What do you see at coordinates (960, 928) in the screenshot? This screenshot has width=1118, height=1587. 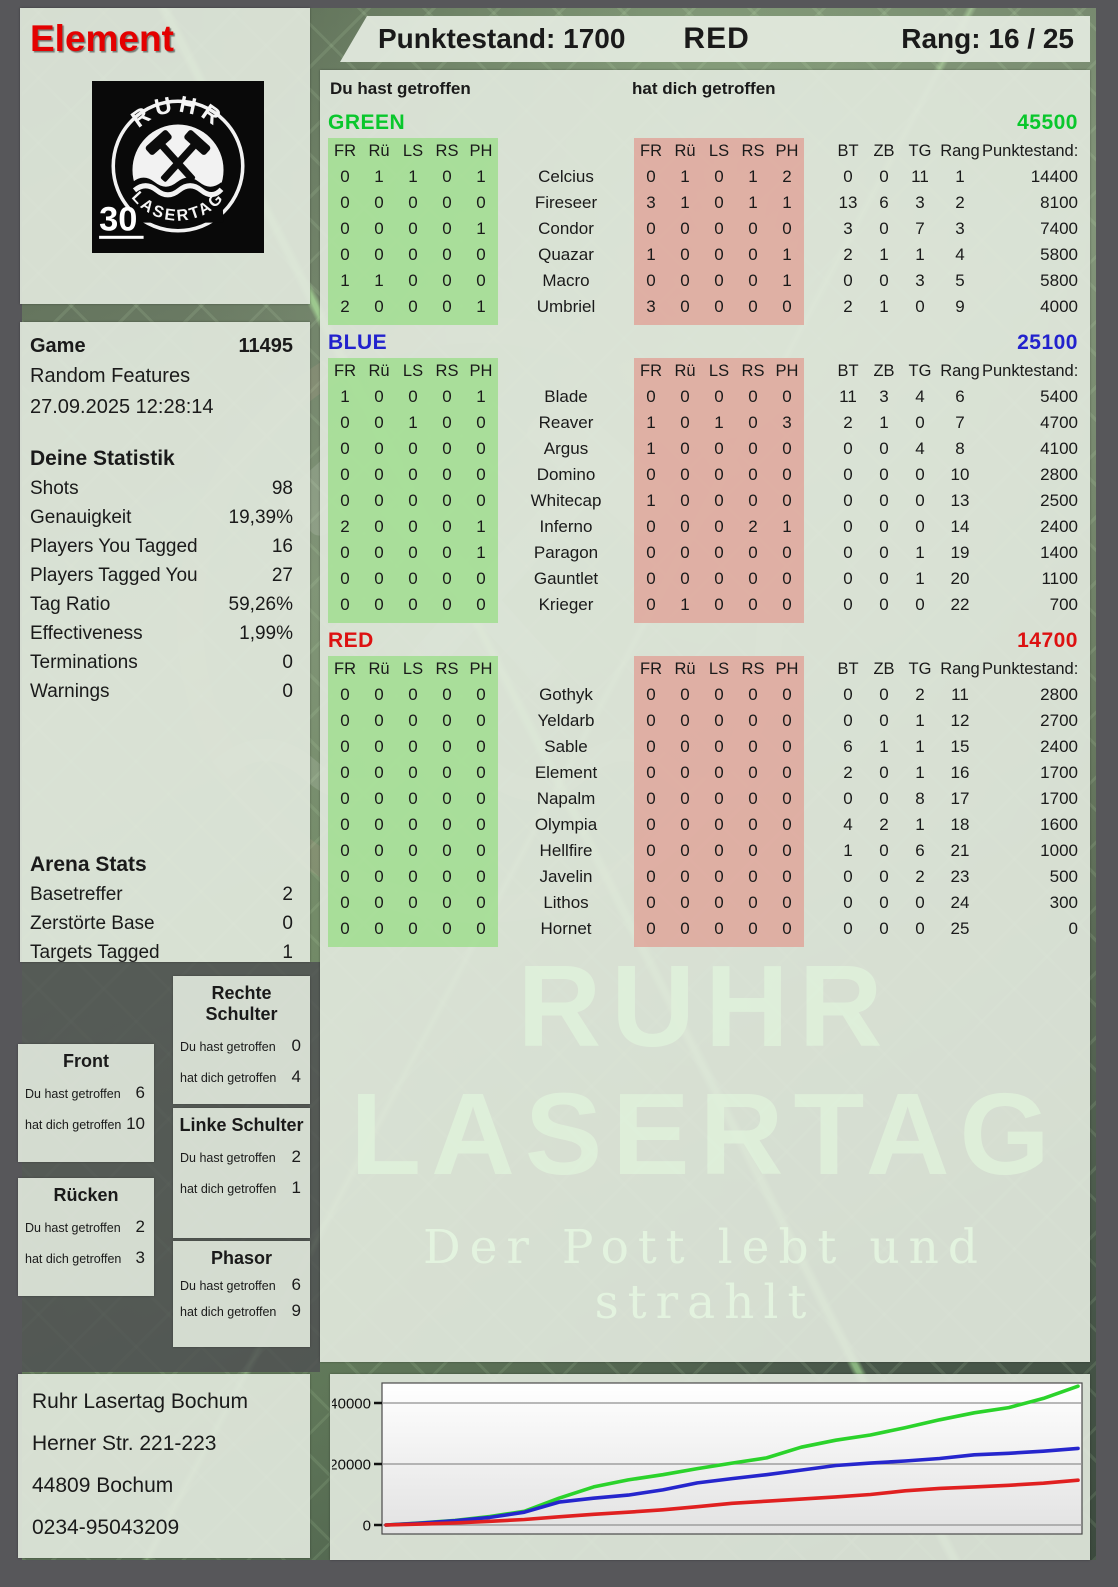 I see `stat-cell: 25` at bounding box center [960, 928].